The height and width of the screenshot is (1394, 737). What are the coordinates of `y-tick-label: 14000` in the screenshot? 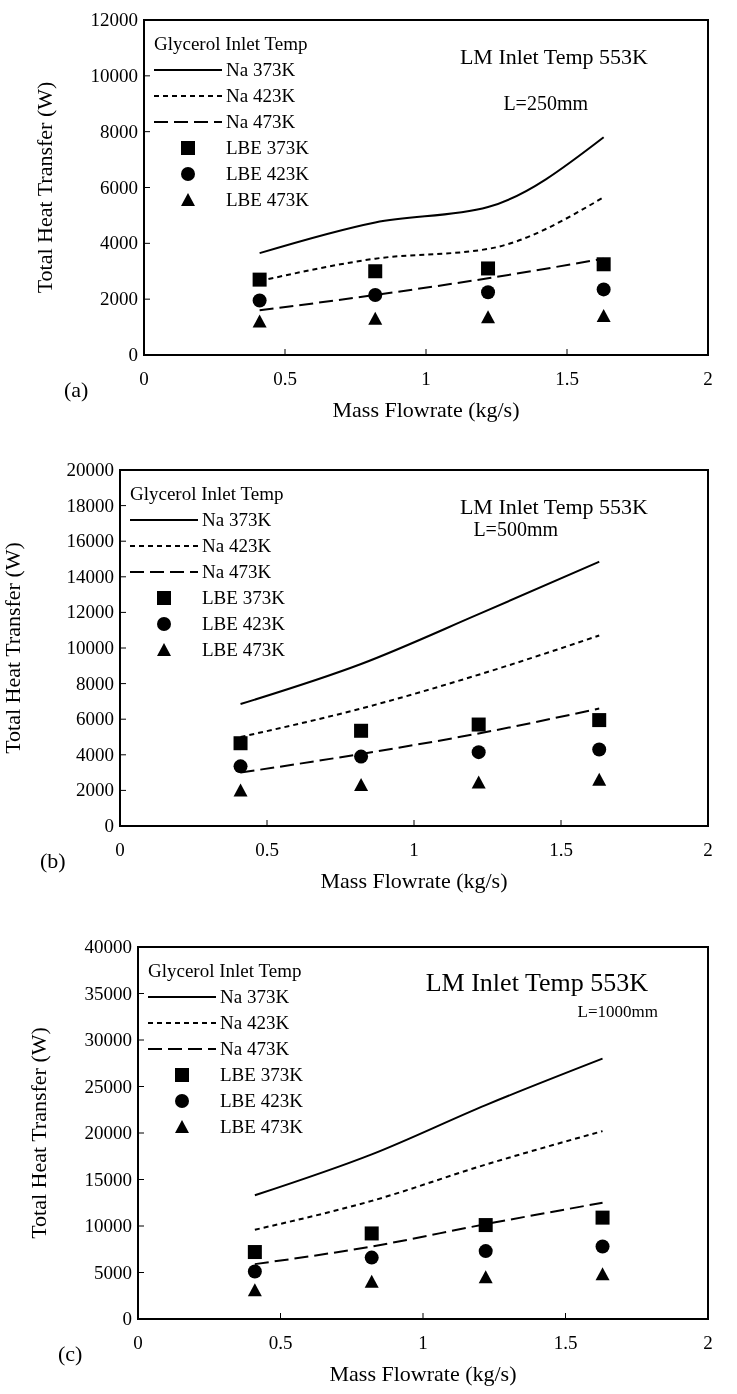 It's located at (90, 576).